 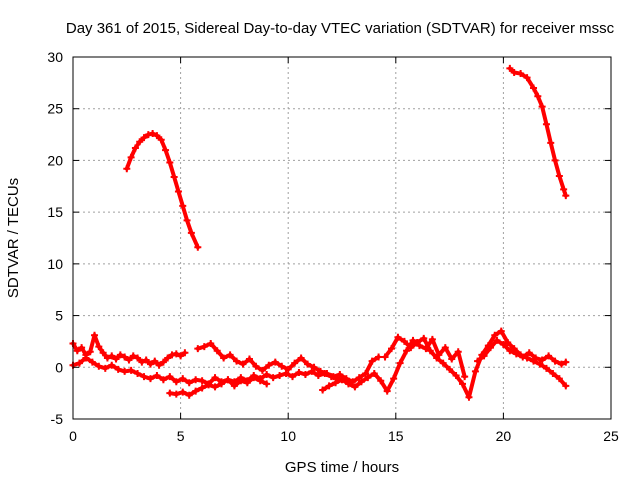 What do you see at coordinates (181, 436) in the screenshot?
I see `x-tick-label: 5` at bounding box center [181, 436].